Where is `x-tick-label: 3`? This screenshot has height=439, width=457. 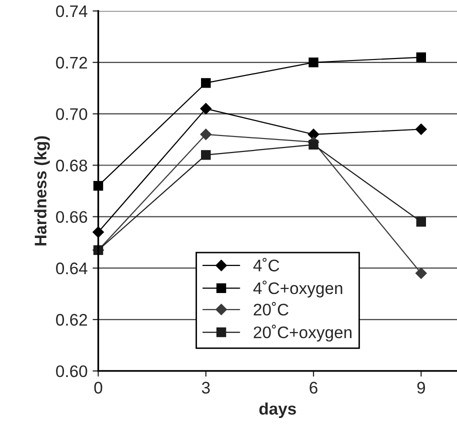
x-tick-label: 3 is located at coordinates (206, 388).